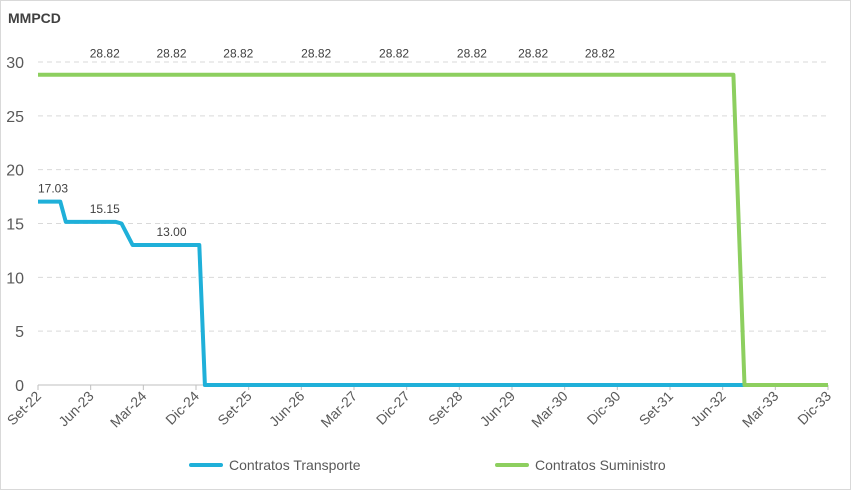 The height and width of the screenshot is (490, 851). Describe the element at coordinates (76, 409) in the screenshot. I see `x-tick-label-jun-23: Jun-23` at that location.